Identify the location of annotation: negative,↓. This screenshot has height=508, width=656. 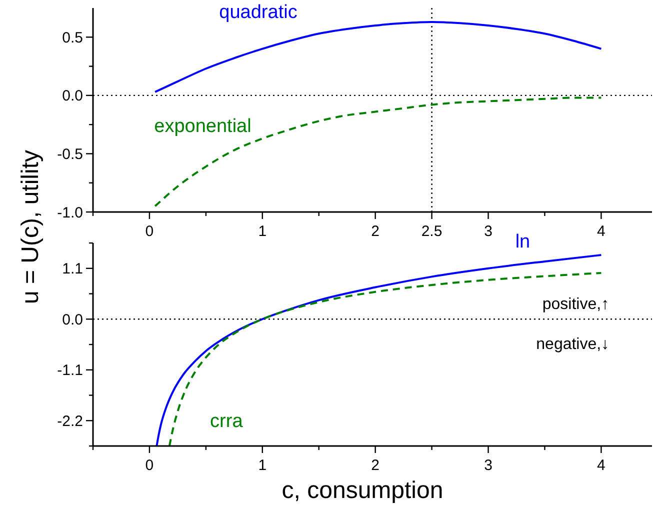
(573, 345).